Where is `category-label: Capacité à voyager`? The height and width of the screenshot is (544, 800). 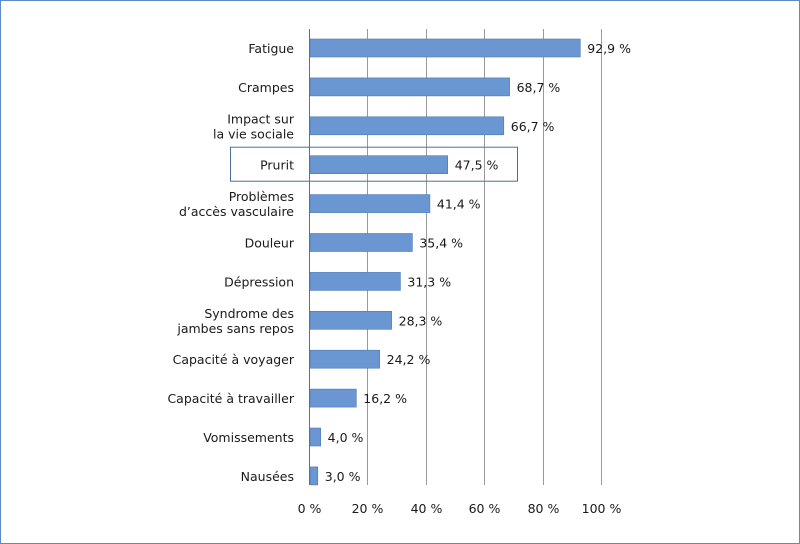
category-label: Capacité à voyager is located at coordinates (234, 359).